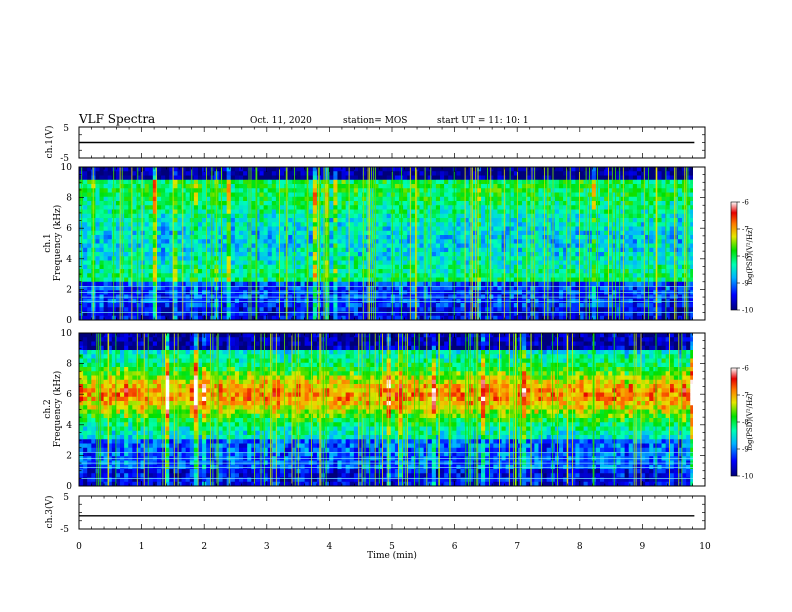 The width and height of the screenshot is (792, 612). What do you see at coordinates (734, 256) in the screenshot?
I see `ch1-colorbar-bar` at bounding box center [734, 256].